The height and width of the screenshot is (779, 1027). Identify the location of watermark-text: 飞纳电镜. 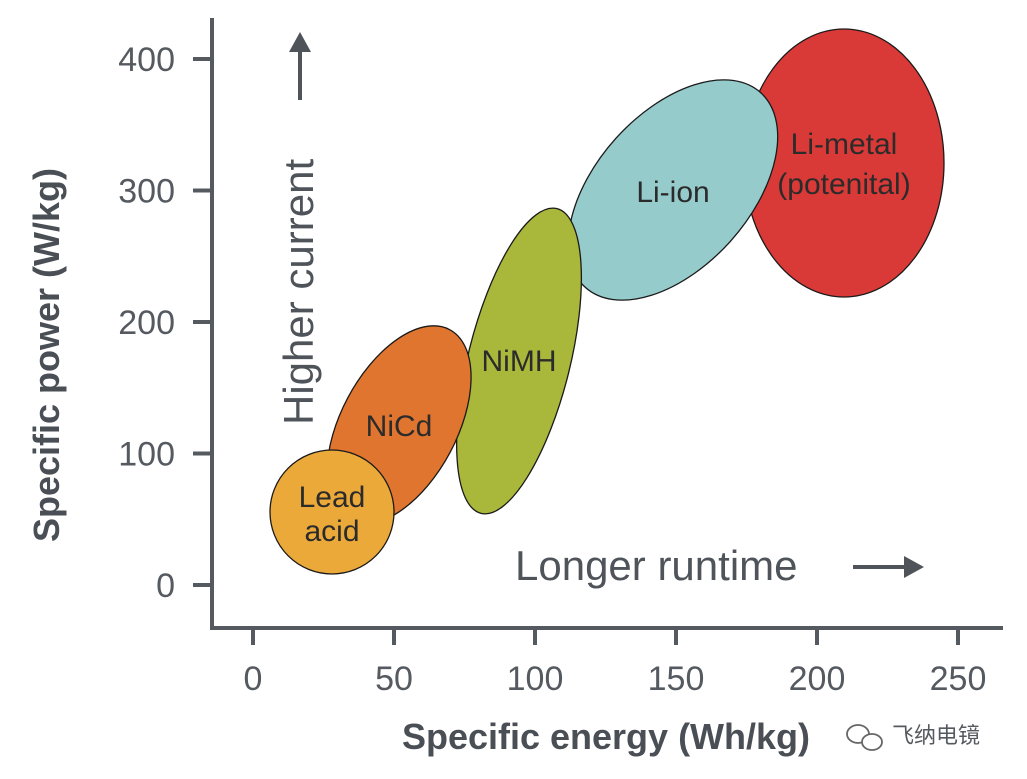
(936, 736).